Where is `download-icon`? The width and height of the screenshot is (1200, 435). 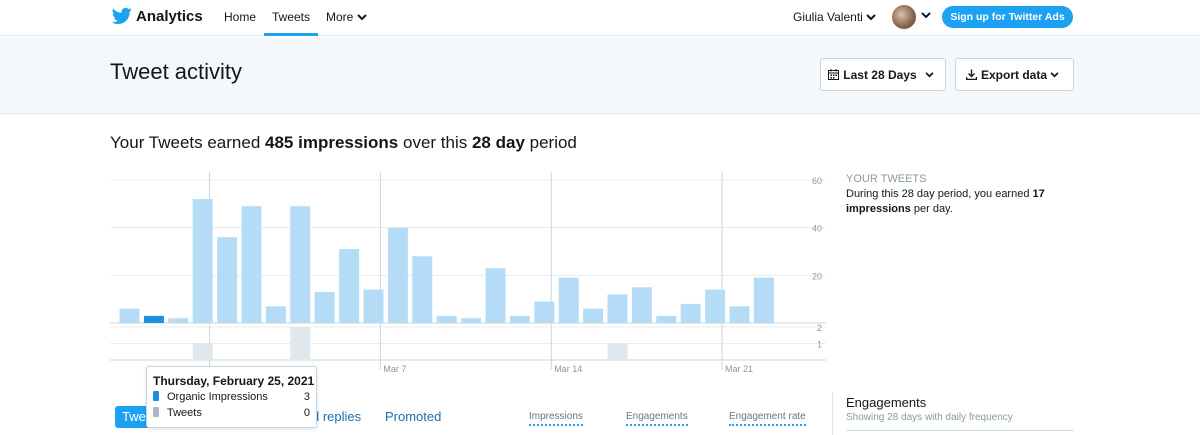 download-icon is located at coordinates (971, 74).